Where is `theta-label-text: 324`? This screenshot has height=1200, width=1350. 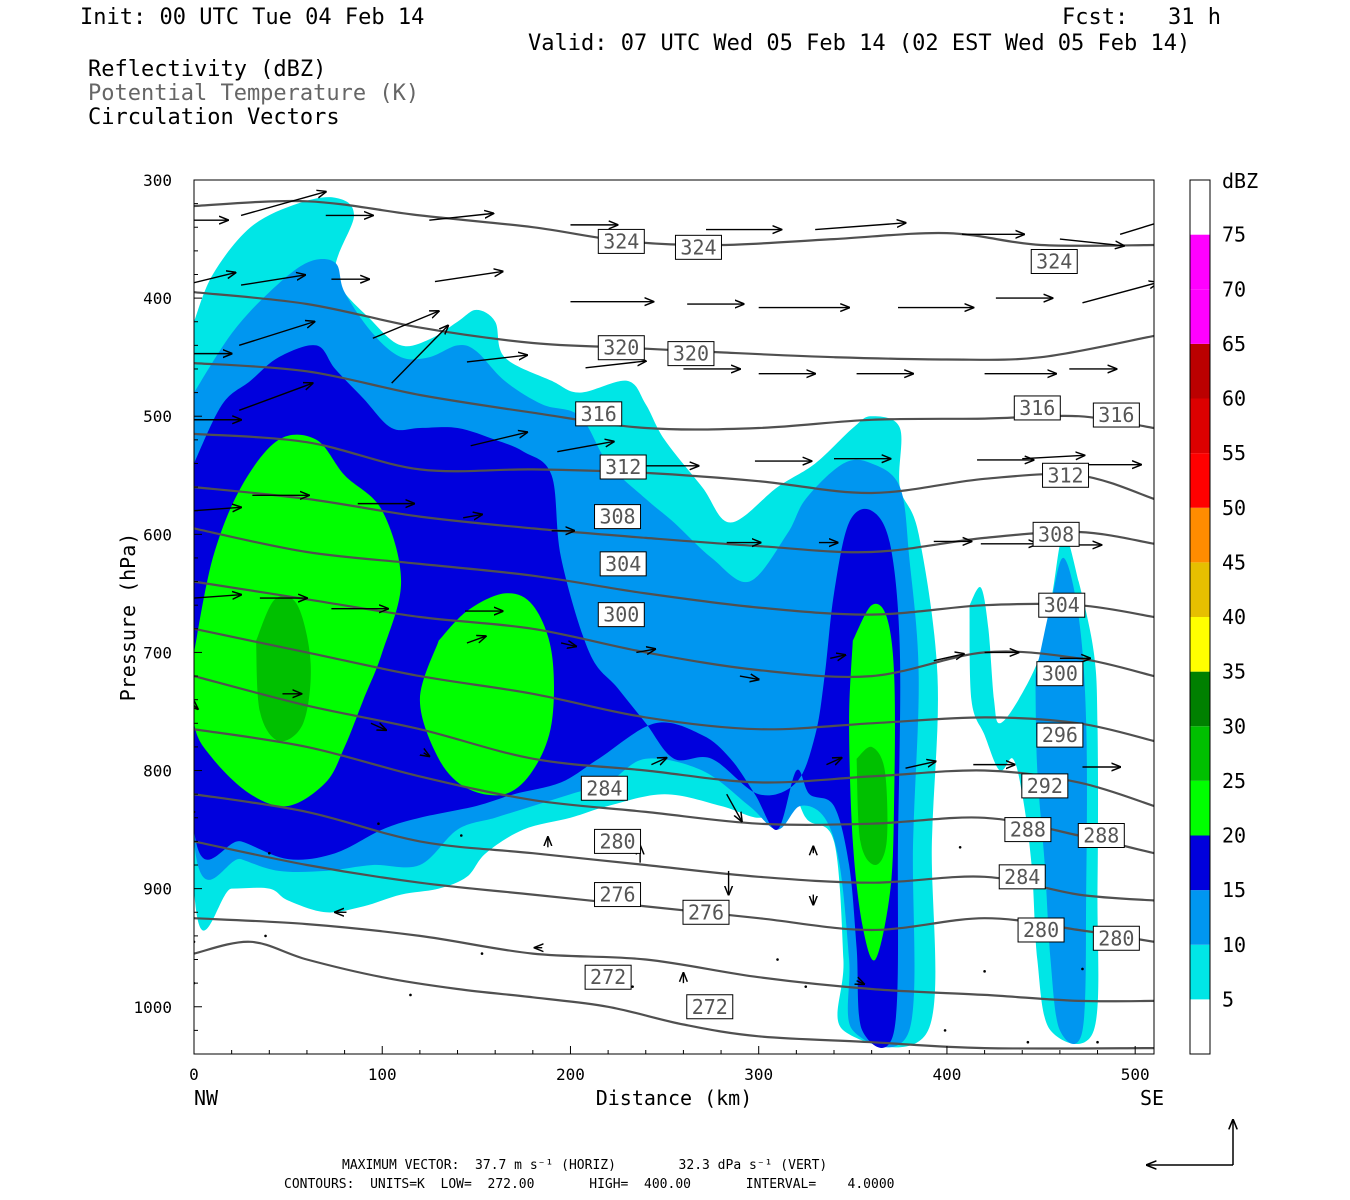 theta-label-text: 324 is located at coordinates (1054, 261).